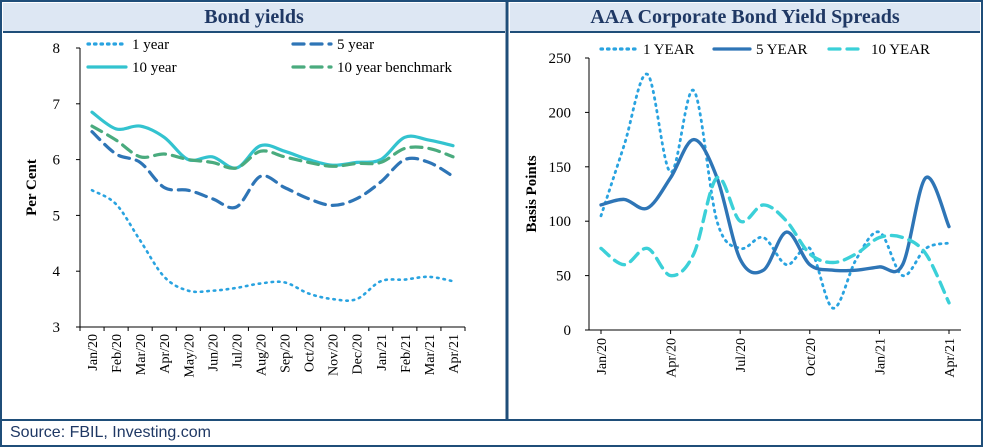 The image size is (983, 447). What do you see at coordinates (334, 355) in the screenshot?
I see `x-tick-label: Nov/20` at bounding box center [334, 355].